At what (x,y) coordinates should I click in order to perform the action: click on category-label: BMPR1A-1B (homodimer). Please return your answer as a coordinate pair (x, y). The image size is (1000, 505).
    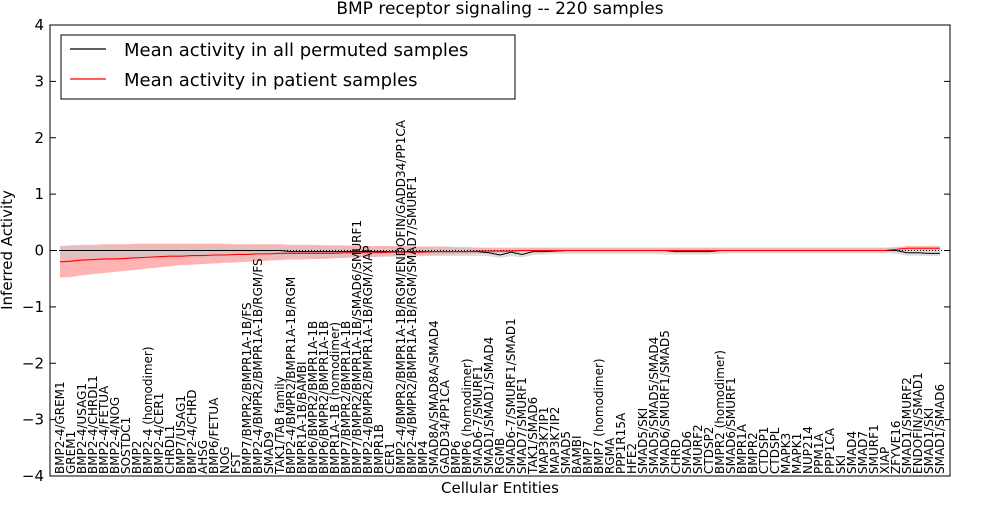
    Looking at the image, I should click on (335, 398).